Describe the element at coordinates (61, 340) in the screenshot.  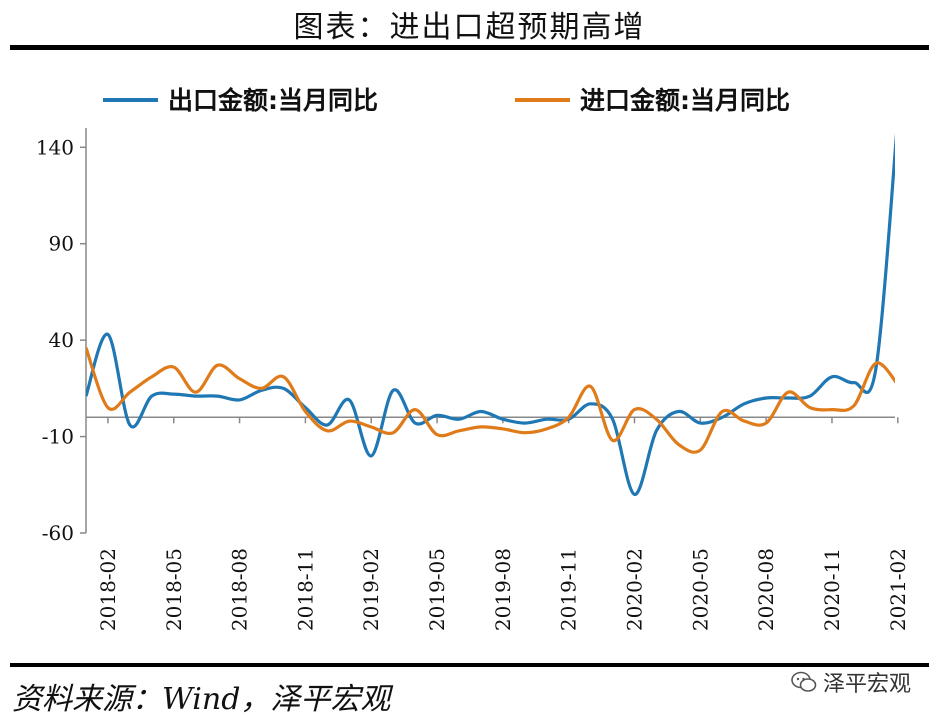
I see `y-tick-label: 40` at that location.